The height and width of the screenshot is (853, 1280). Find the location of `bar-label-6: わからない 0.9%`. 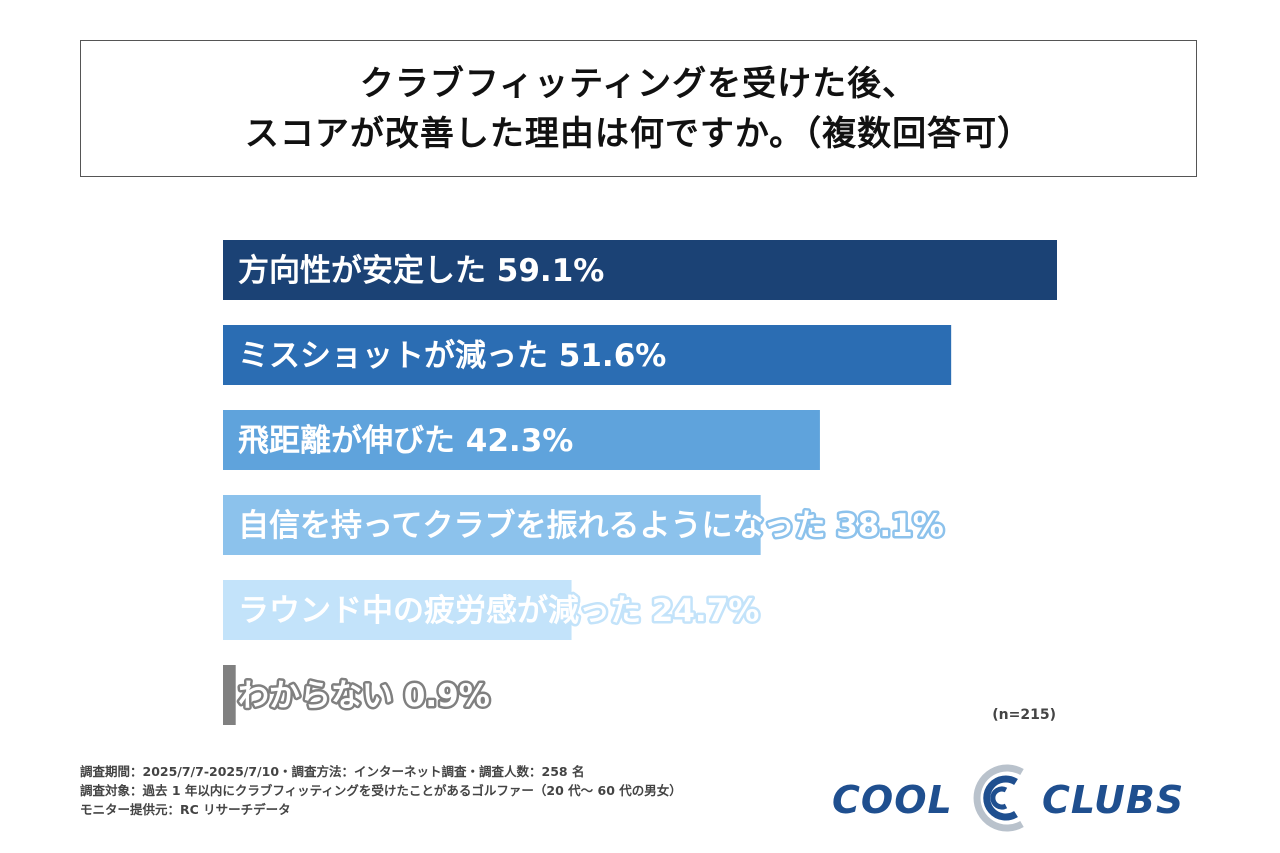

bar-label-6: わからない 0.9% is located at coordinates (364, 696).